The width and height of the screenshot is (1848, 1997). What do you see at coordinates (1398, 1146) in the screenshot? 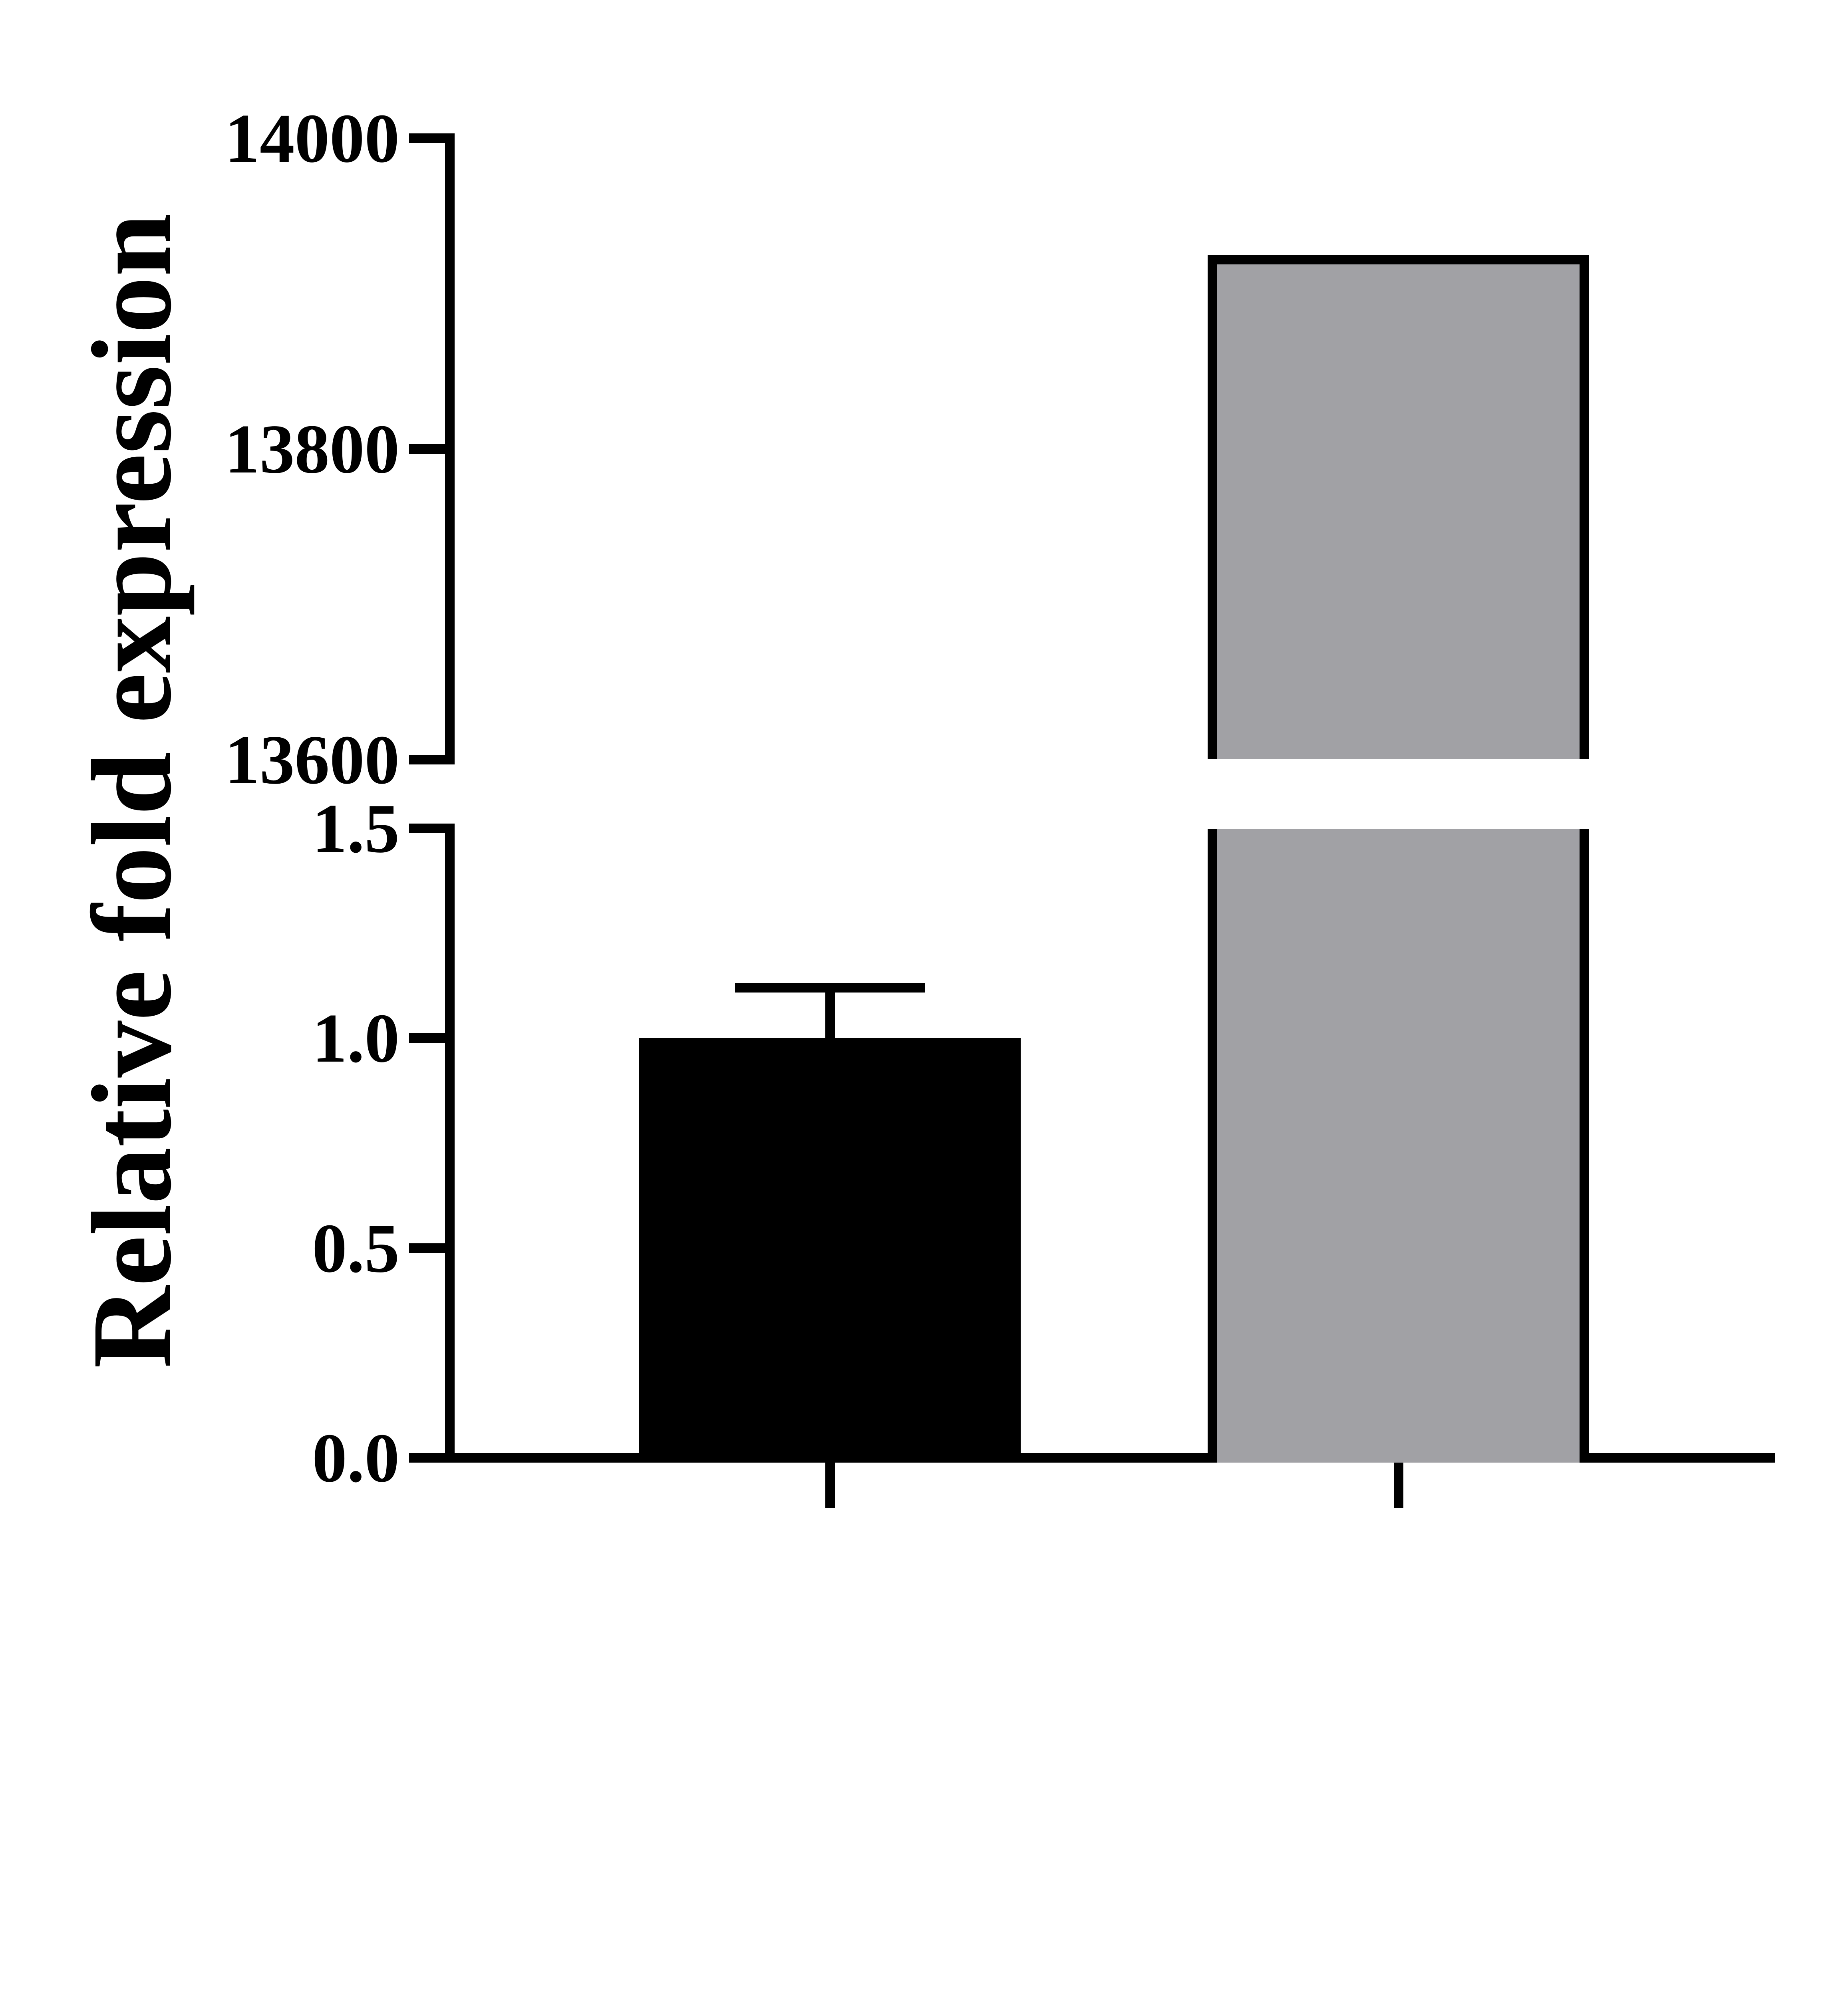
I see `bar-1-lower-rect` at bounding box center [1398, 1146].